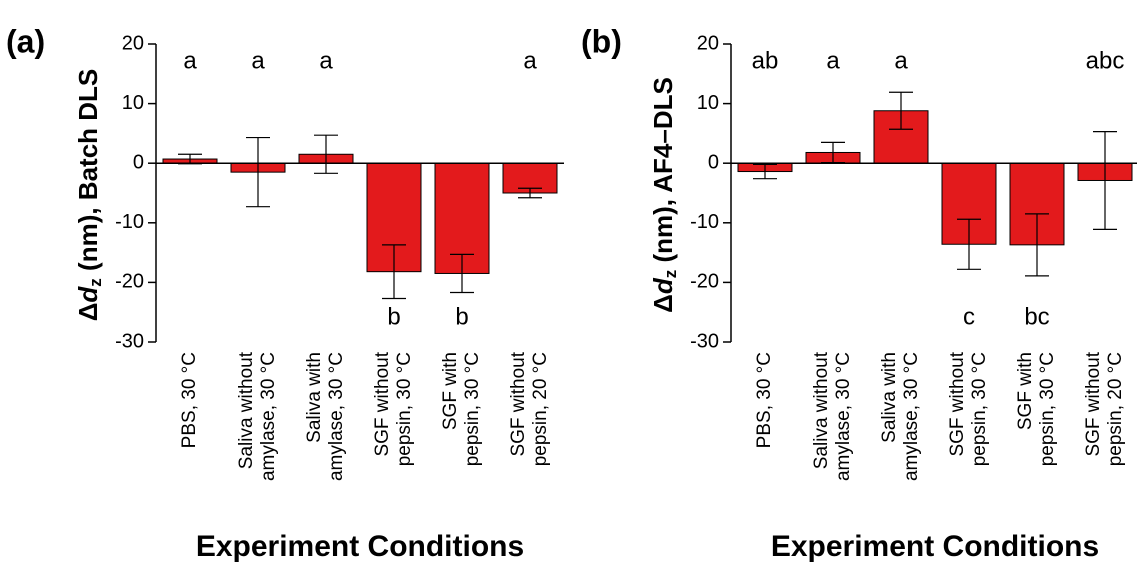 The image size is (1137, 568). I want to click on significance-letter: c, so click(969, 316).